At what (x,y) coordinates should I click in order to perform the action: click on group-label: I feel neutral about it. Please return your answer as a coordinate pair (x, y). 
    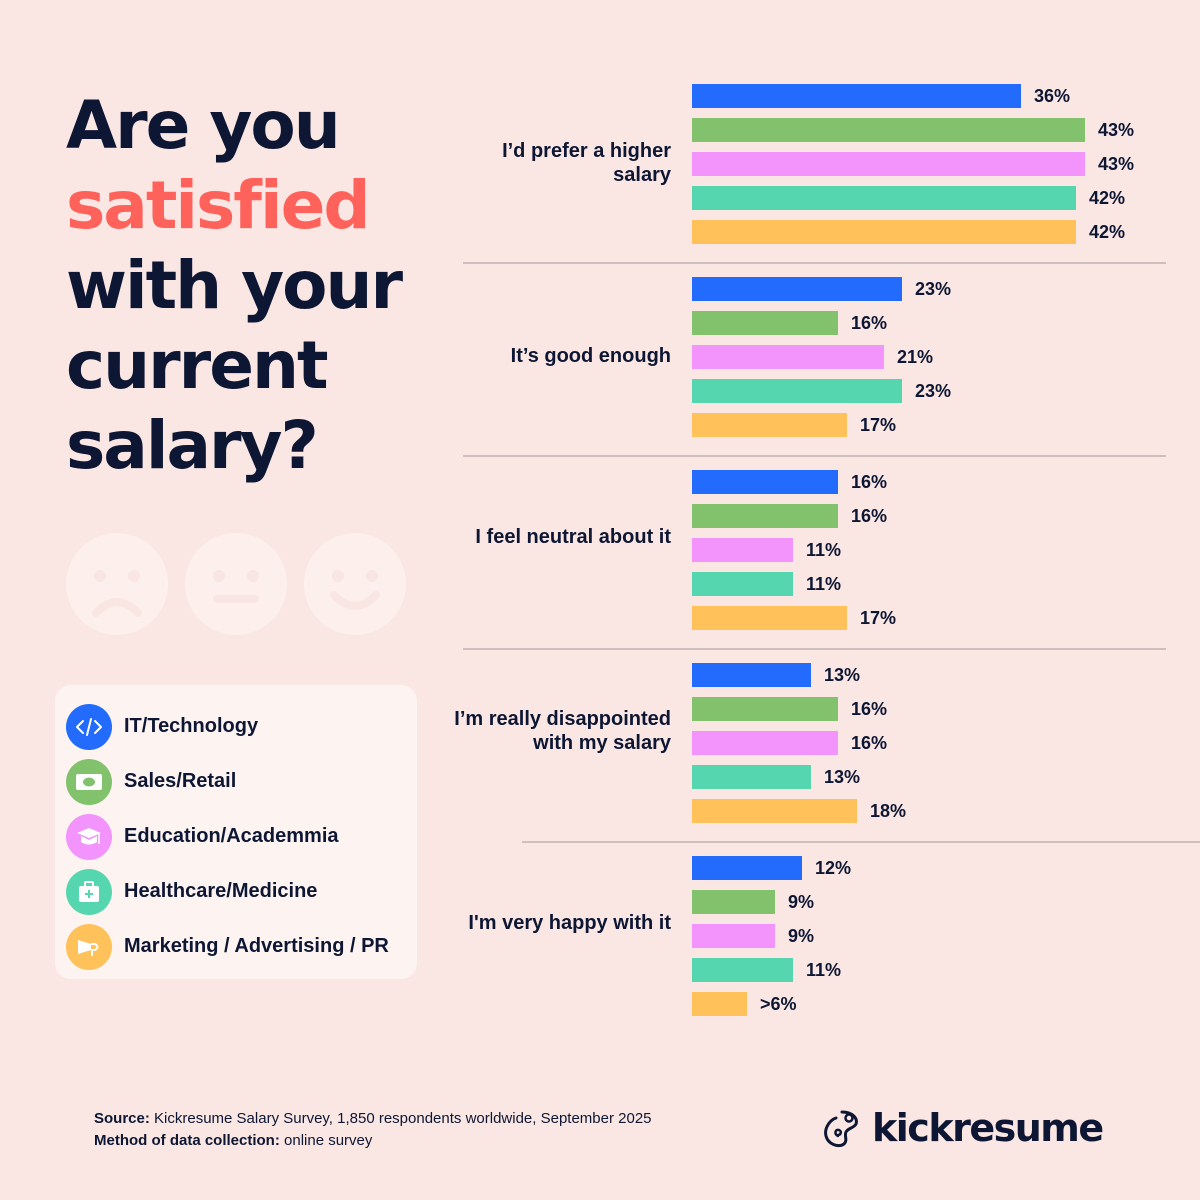
    Looking at the image, I should click on (573, 537).